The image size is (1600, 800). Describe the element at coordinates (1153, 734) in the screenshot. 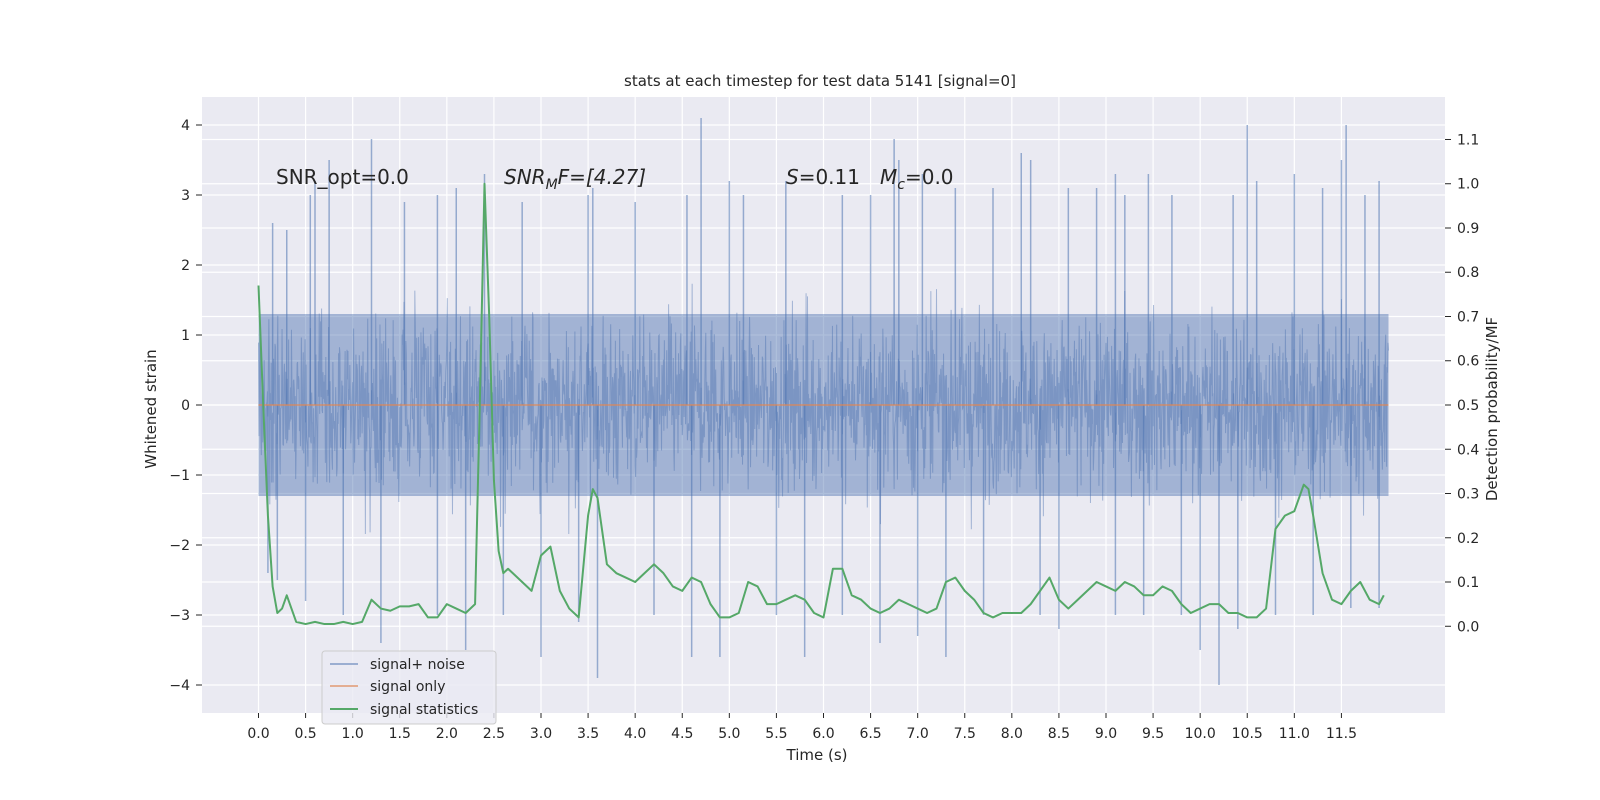

I see `x-tick-label-19: 9.5` at that location.